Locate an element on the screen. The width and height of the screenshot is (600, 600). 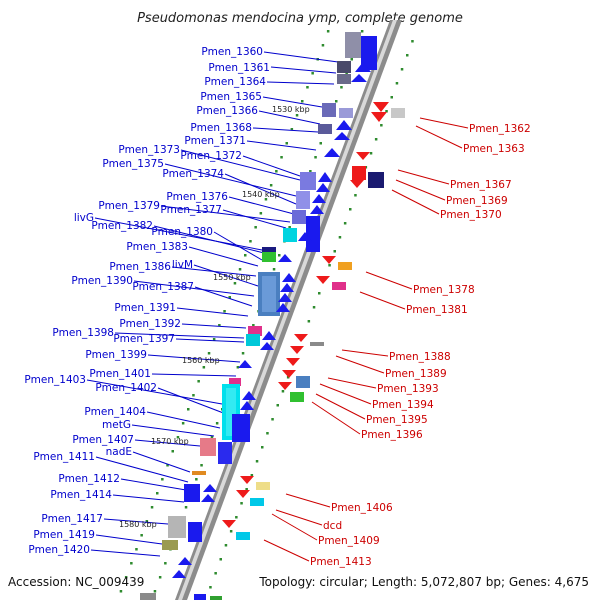
gene-label: Pmen_1404 is located at coordinates (115, 412).